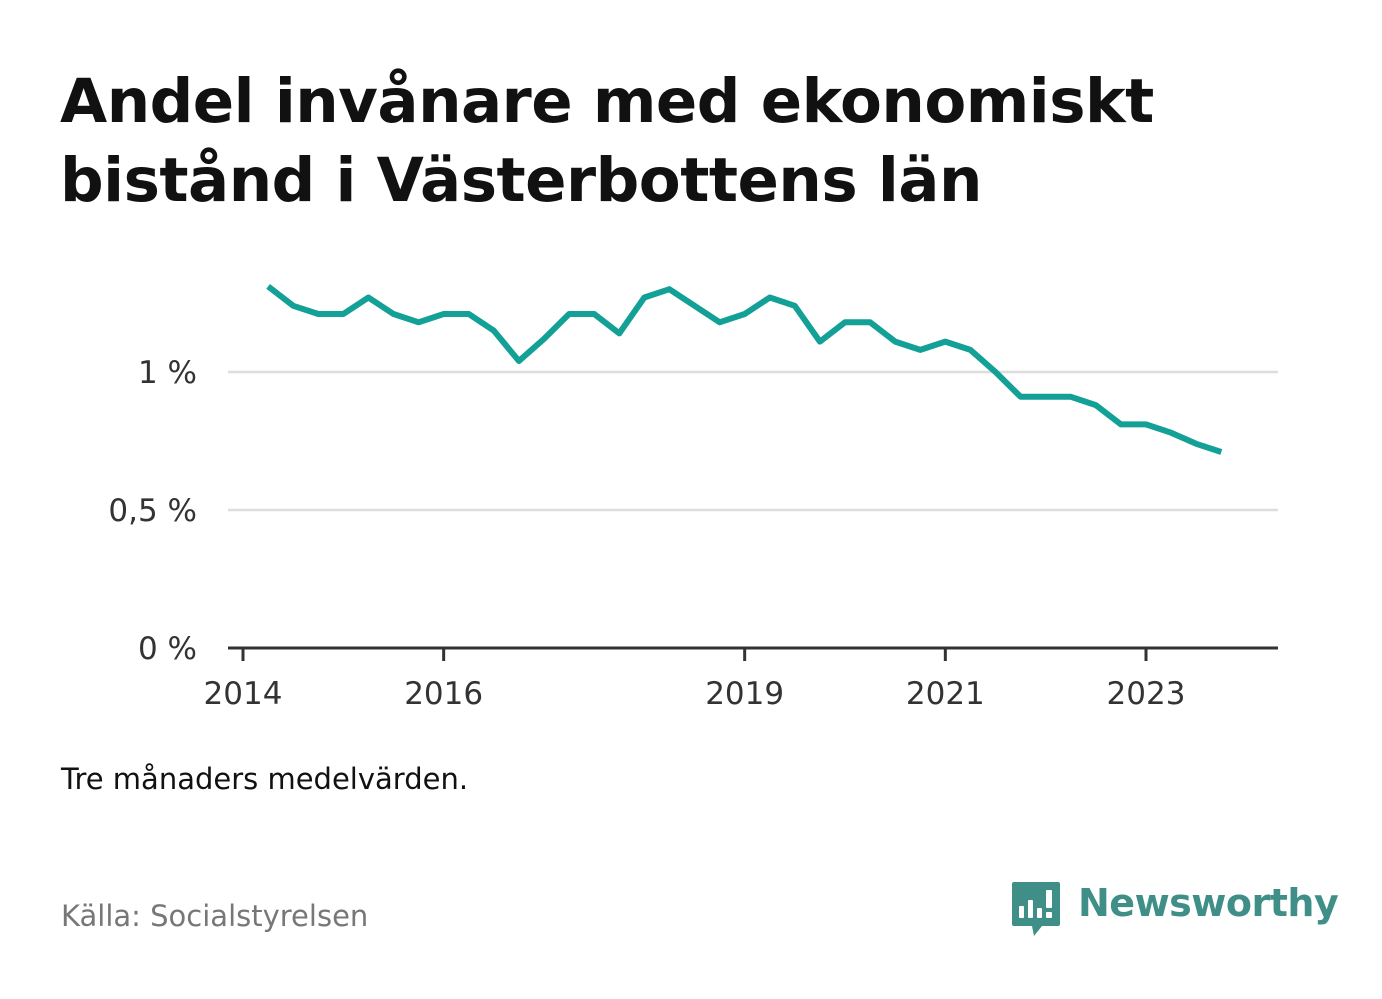  I want to click on series-line, so click(744, 369).